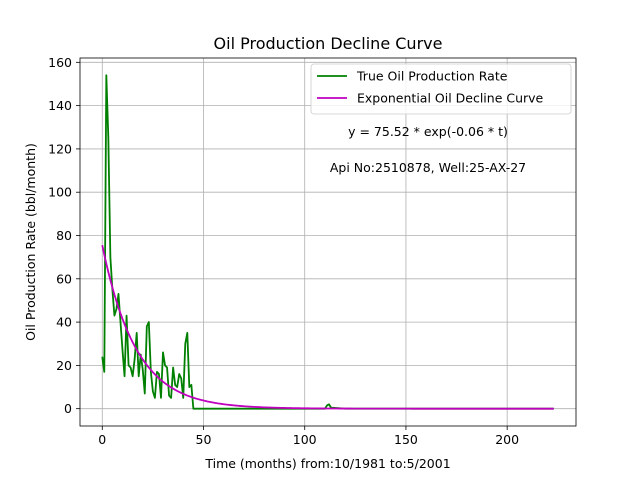 The height and width of the screenshot is (480, 640). I want to click on x-tick-label: 100, so click(305, 439).